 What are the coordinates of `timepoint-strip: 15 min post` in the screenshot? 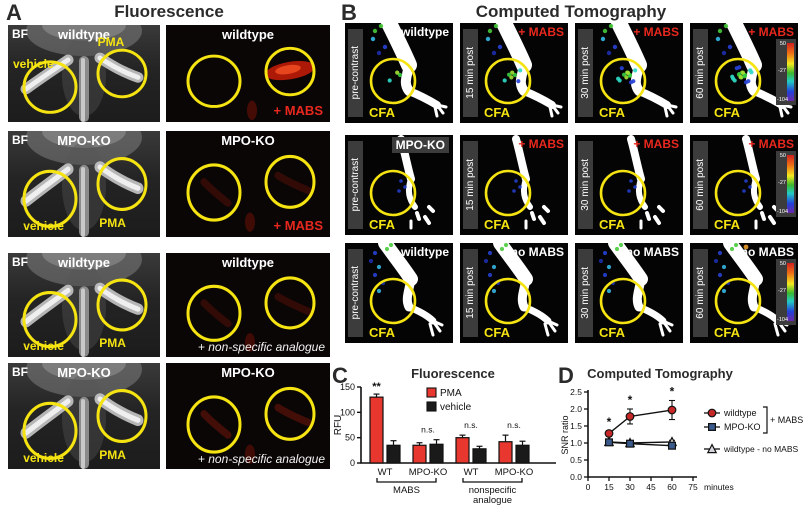 It's located at (470, 293).